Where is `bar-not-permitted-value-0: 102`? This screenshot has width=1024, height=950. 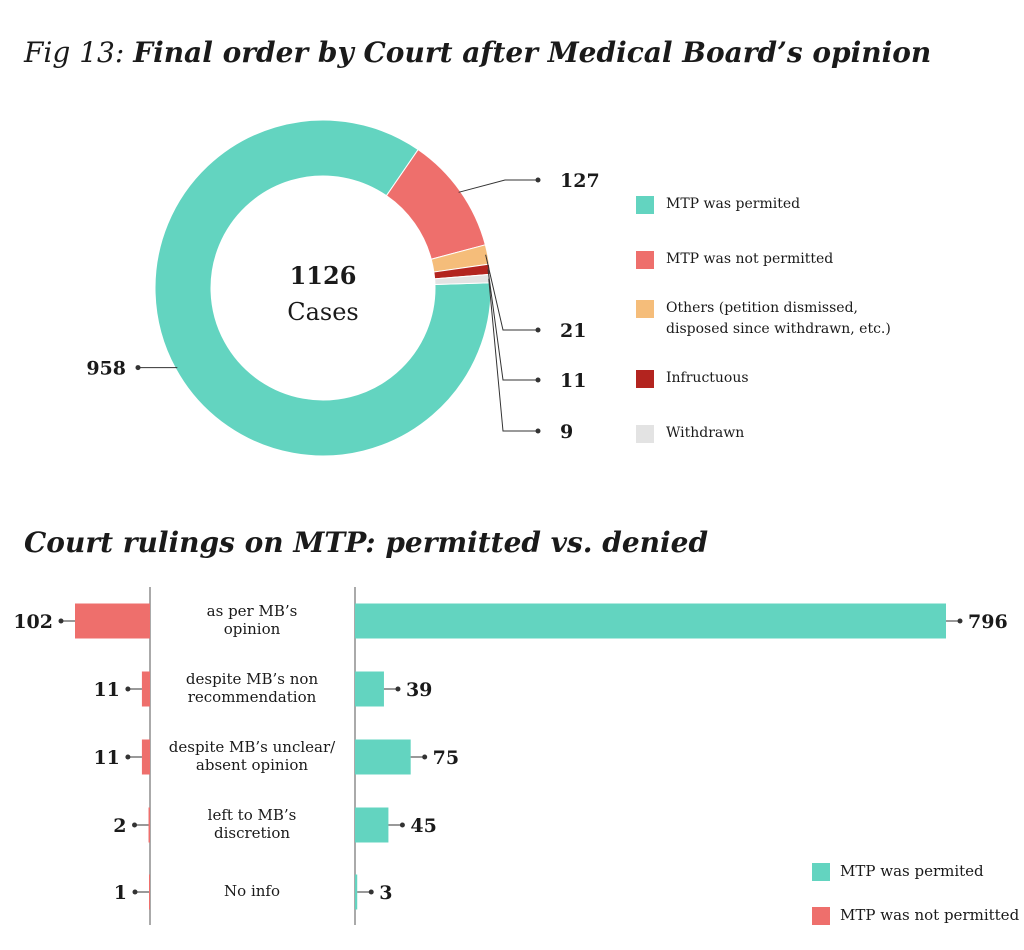 bar-not-permitted-value-0: 102 is located at coordinates (33, 622).